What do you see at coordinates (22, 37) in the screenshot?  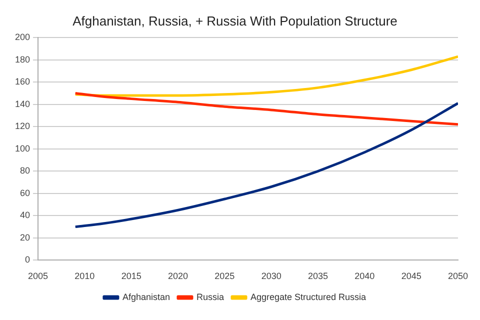 I see `y-tick-label: 200` at bounding box center [22, 37].